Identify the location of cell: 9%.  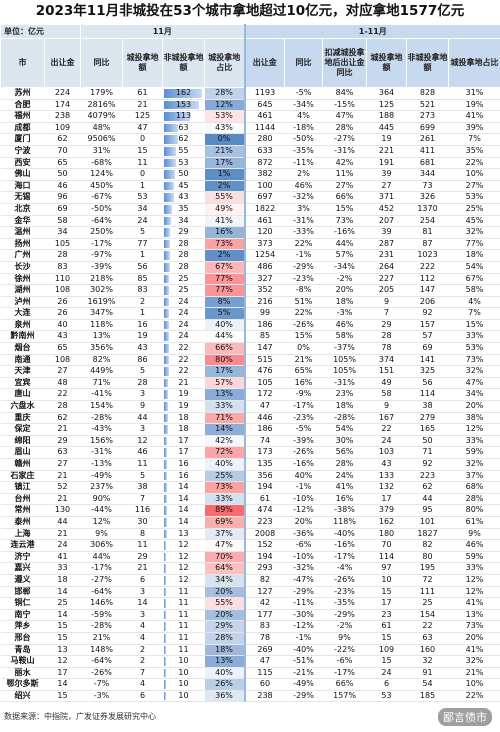
(474, 534).